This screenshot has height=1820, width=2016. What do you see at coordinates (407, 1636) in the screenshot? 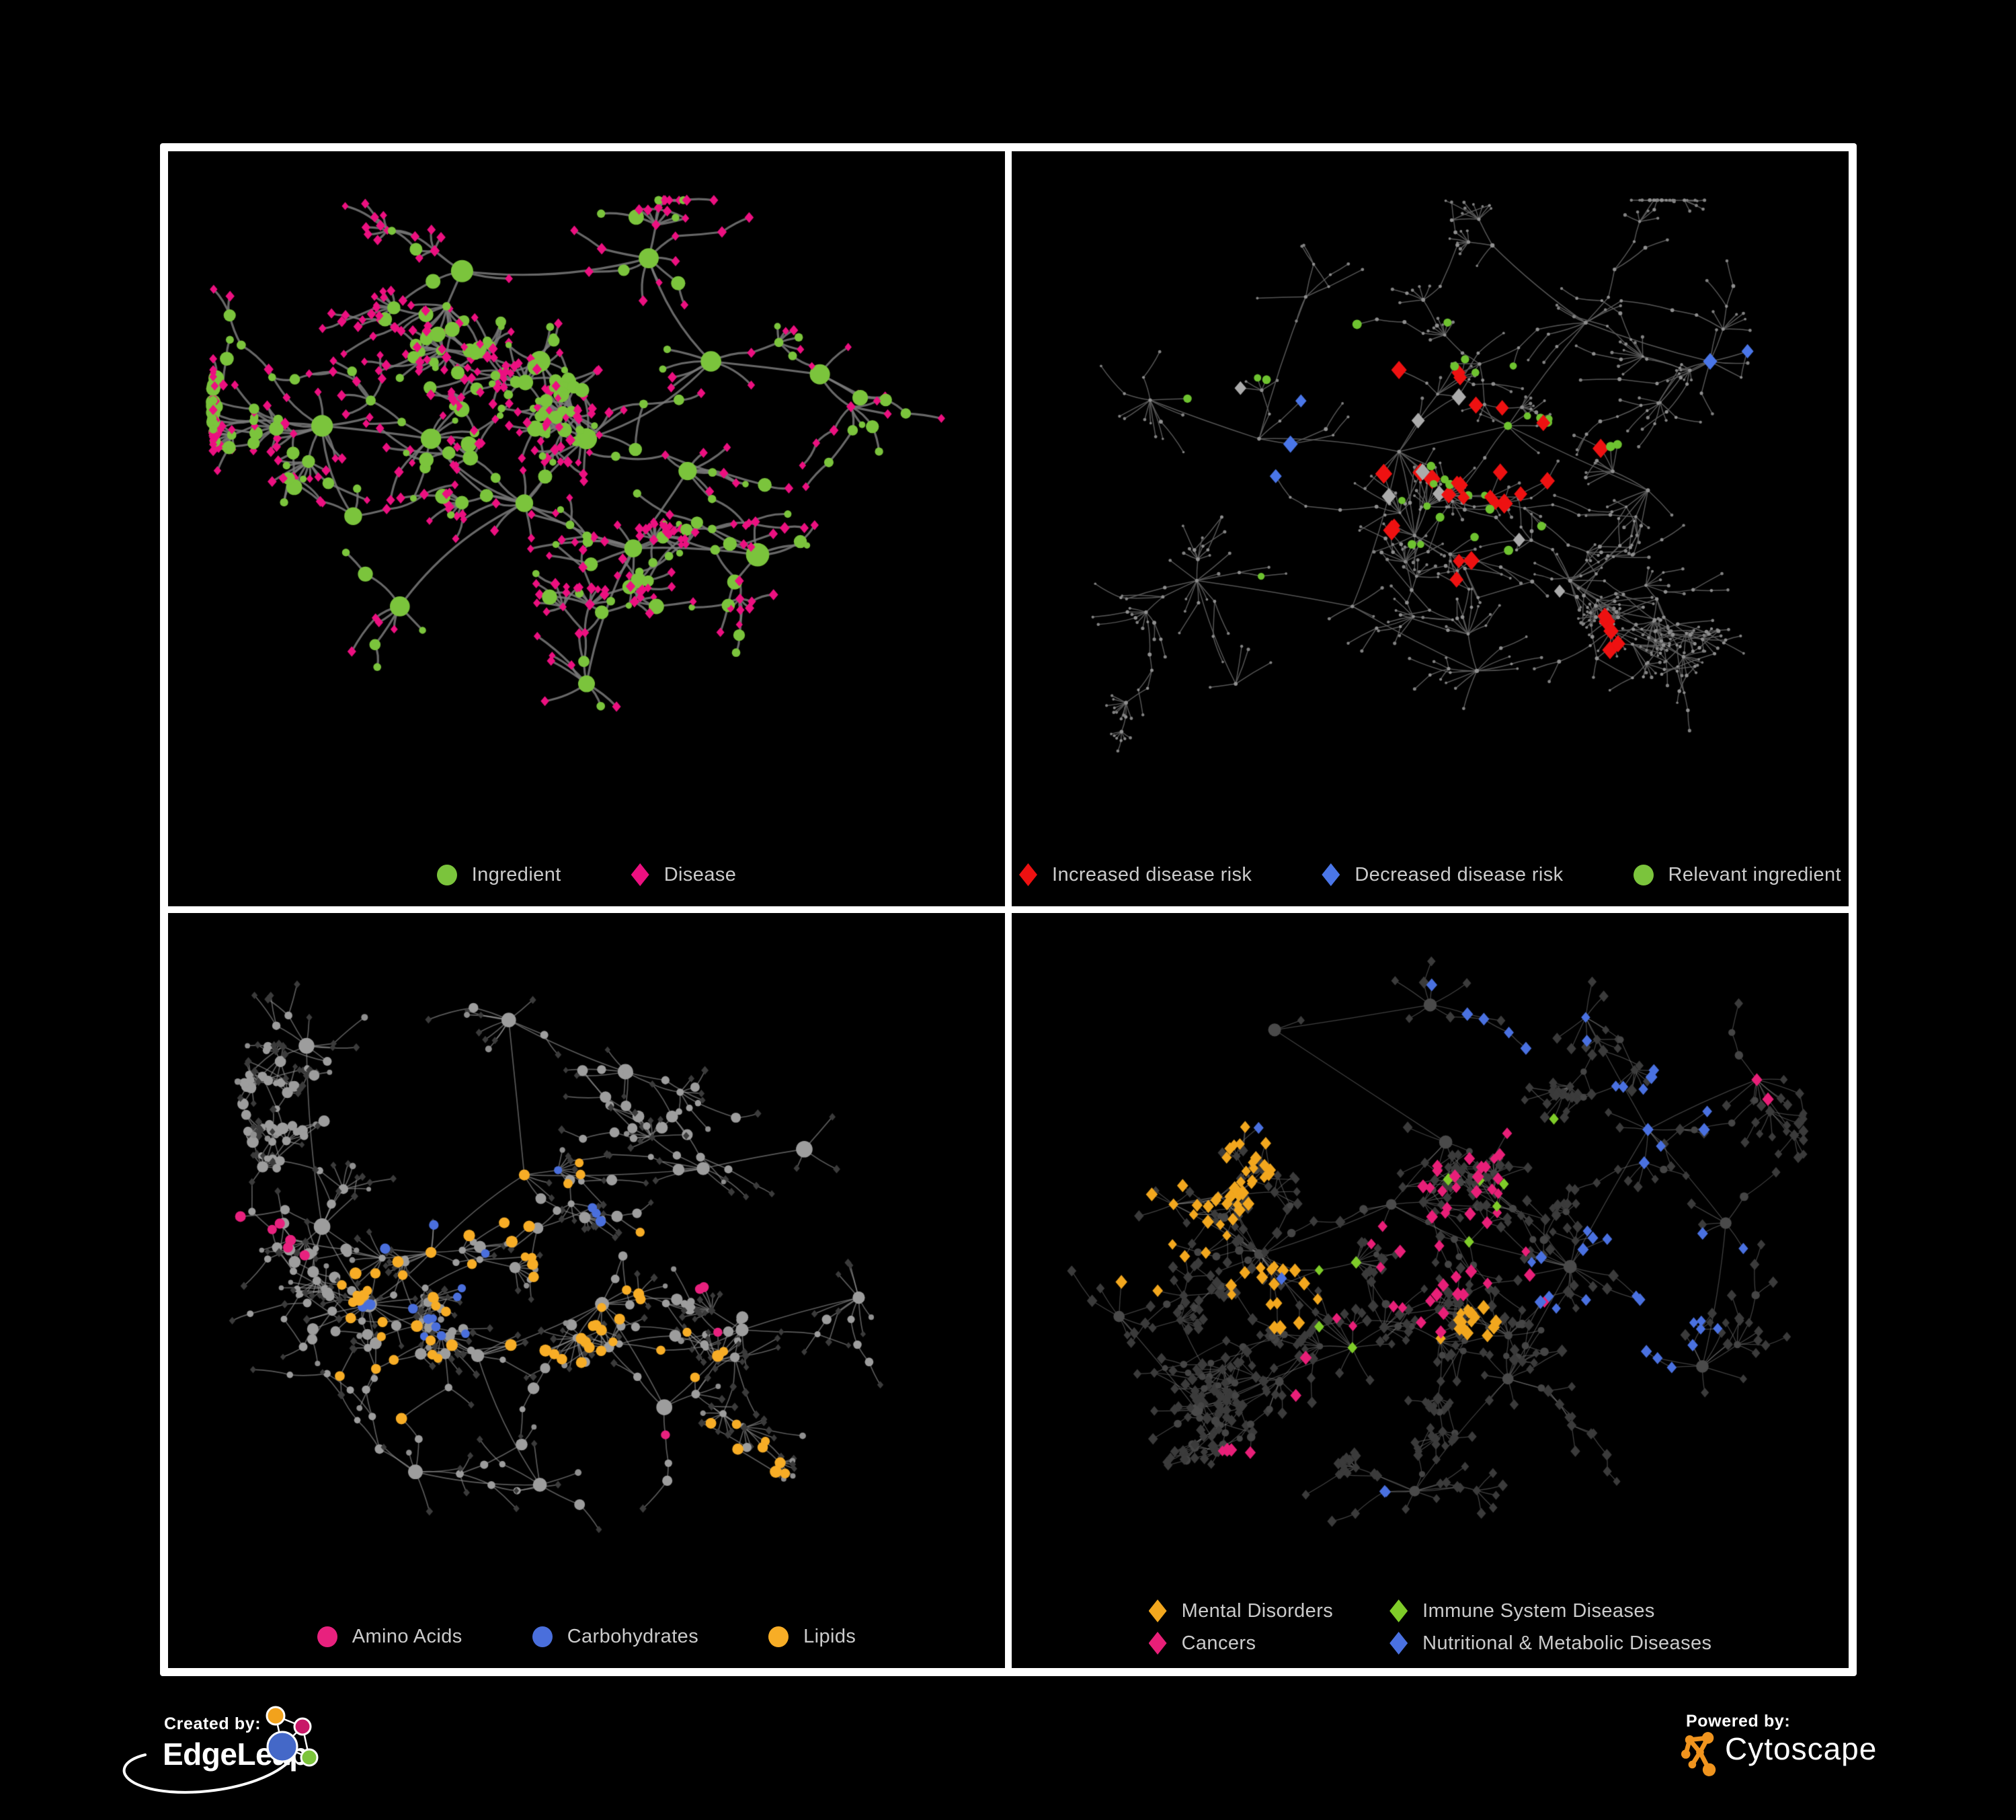
I see `legend-label: Amino Acids` at bounding box center [407, 1636].